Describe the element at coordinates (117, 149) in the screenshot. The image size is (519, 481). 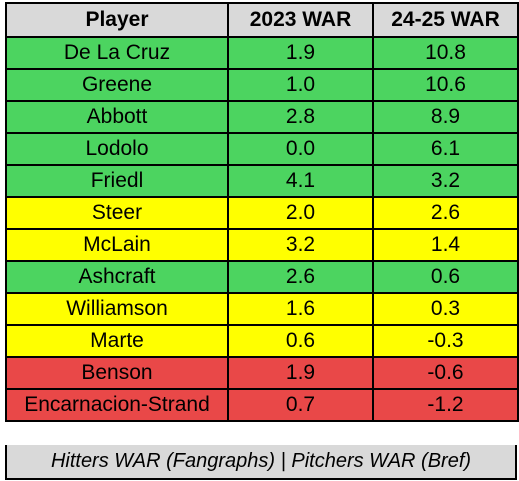
I see `player-name-cell: Lodolo` at that location.